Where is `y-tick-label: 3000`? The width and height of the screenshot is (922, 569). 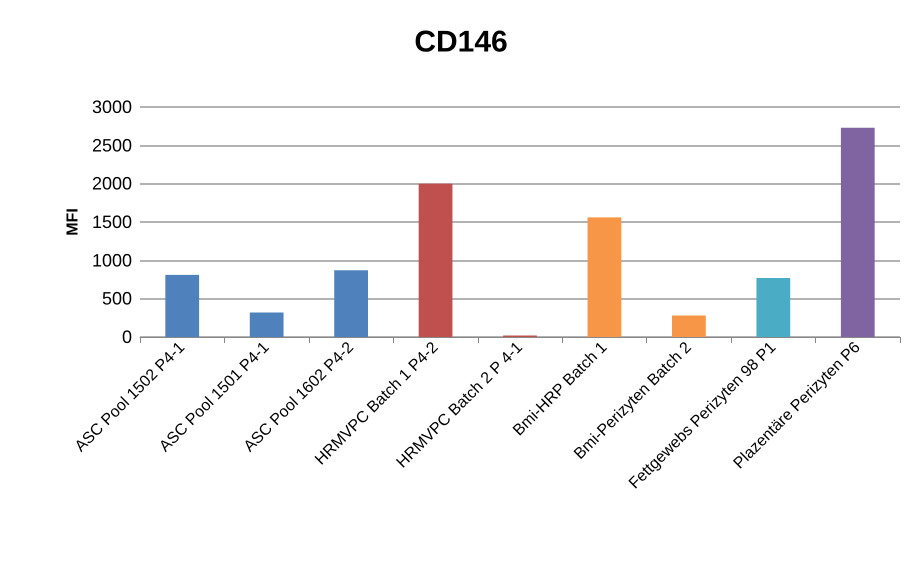
y-tick-label: 3000 is located at coordinates (112, 107).